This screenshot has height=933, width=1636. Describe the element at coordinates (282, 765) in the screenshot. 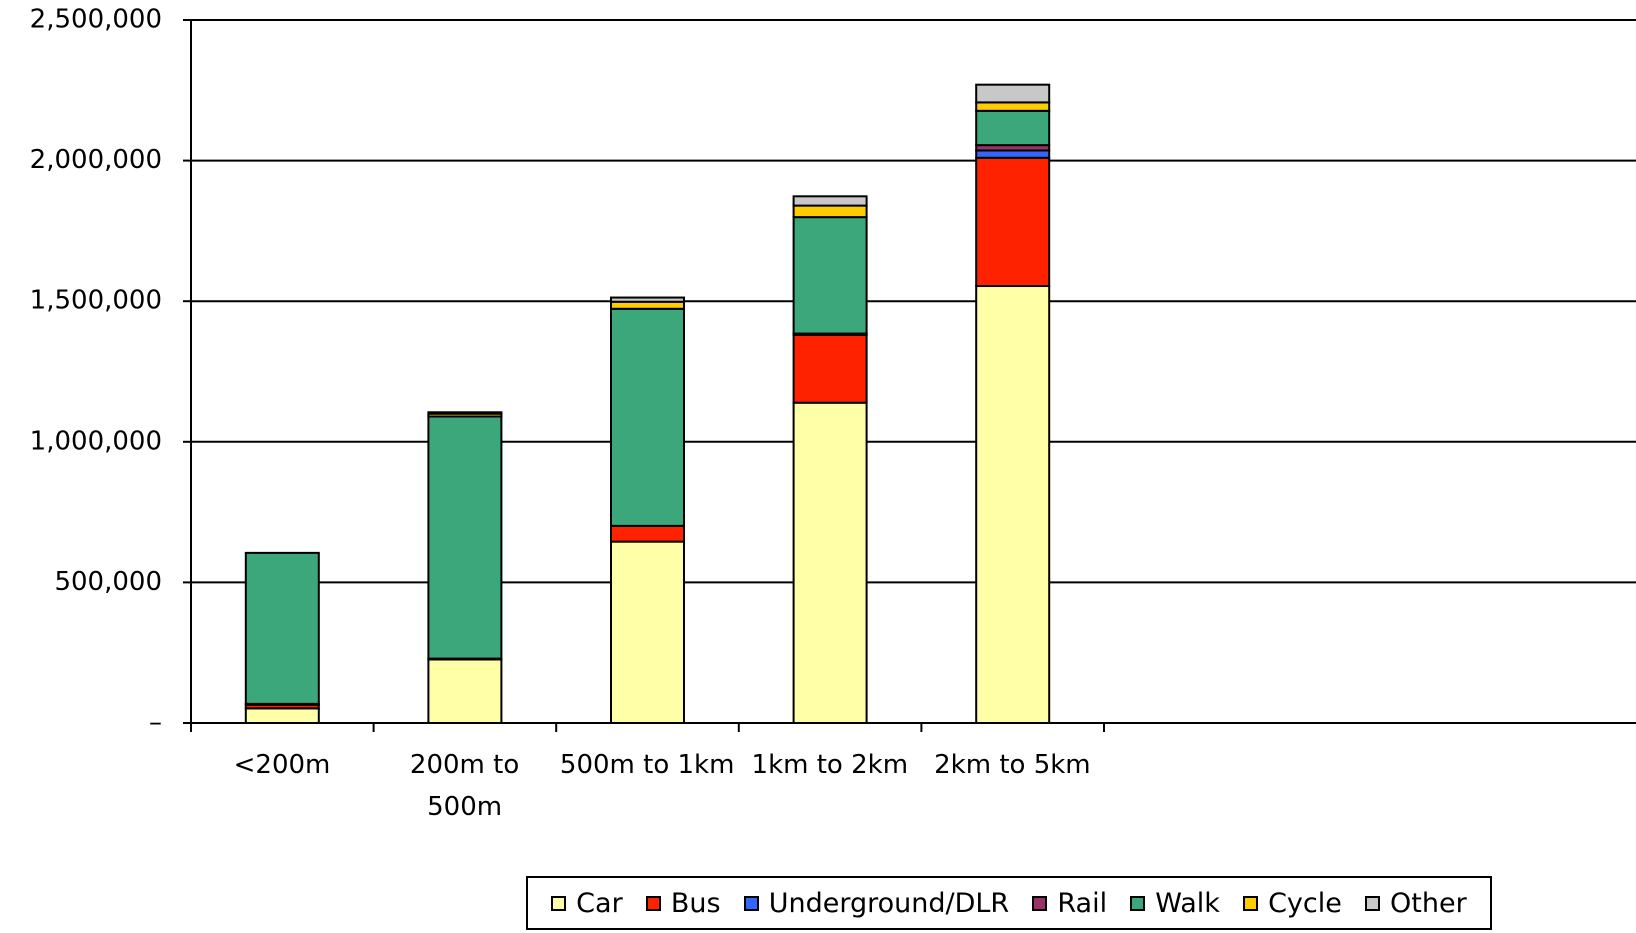

I see `x-tick-label: <200m` at that location.